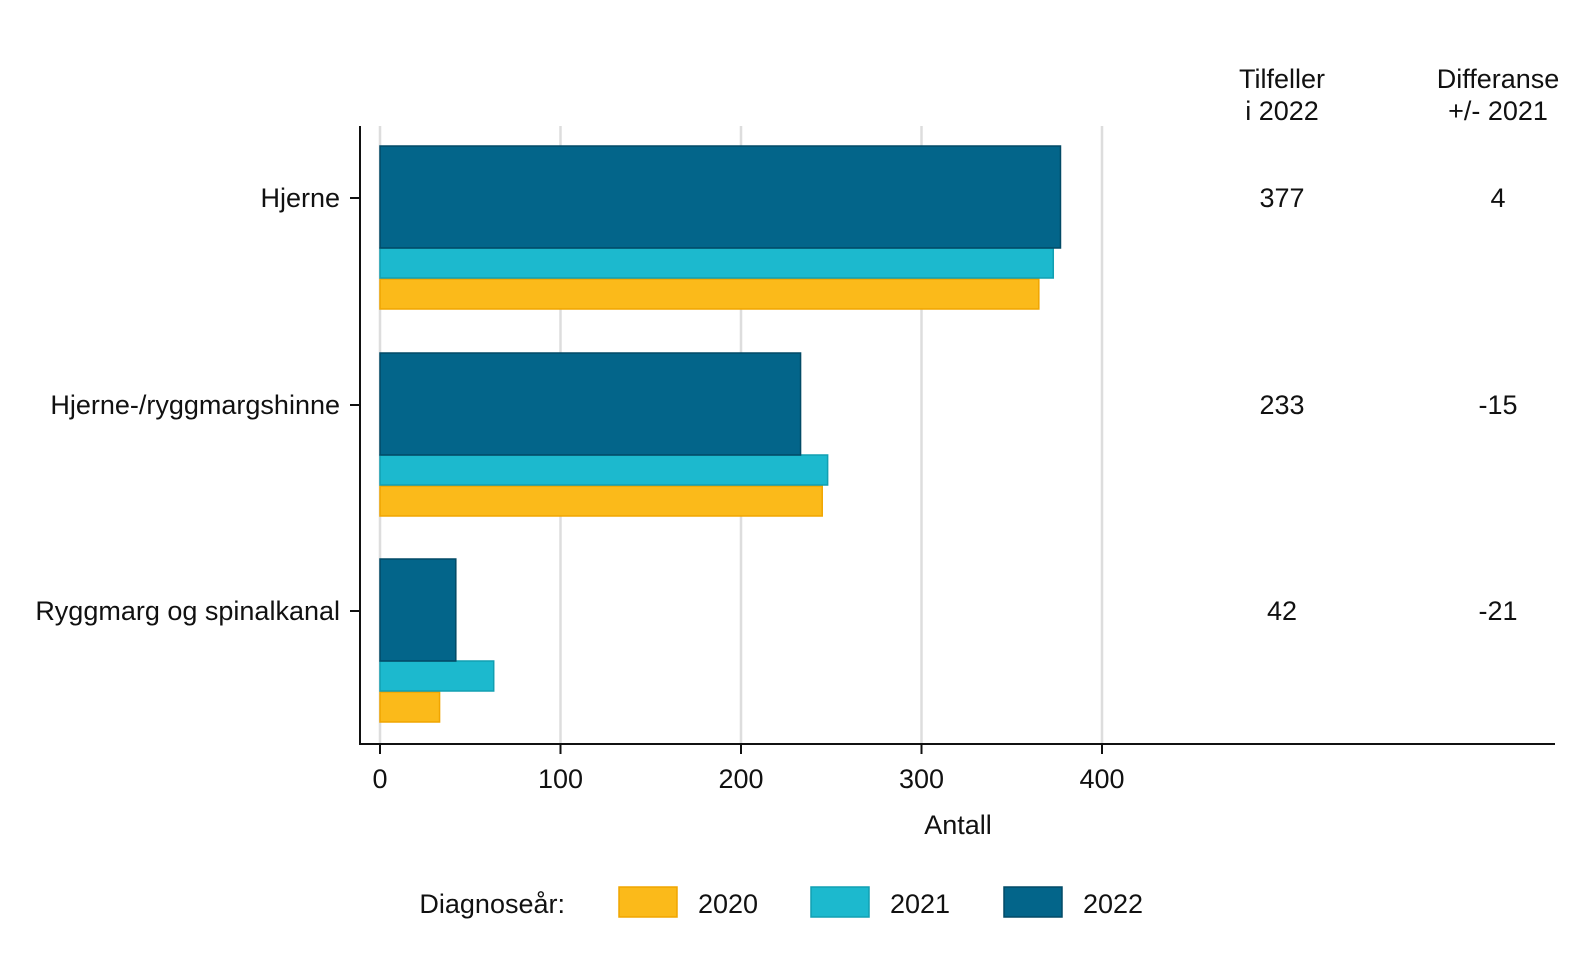 Image resolution: width=1595 pixels, height=967 pixels. I want to click on table-header-1-line-2: i 2022, so click(1282, 111).